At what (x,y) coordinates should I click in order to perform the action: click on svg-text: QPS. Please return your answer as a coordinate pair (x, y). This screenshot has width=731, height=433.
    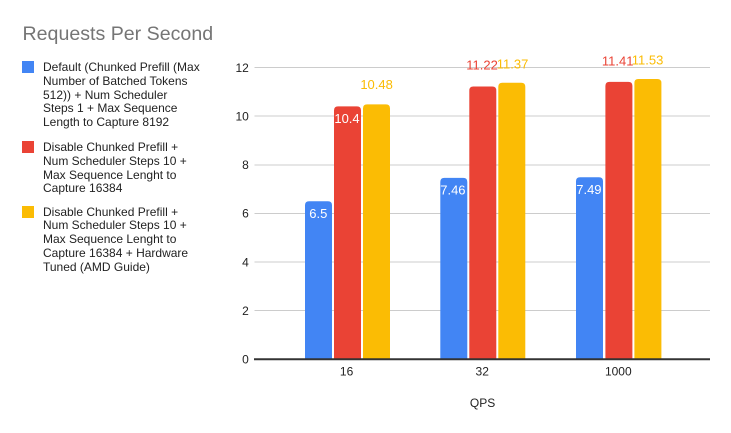
    Looking at the image, I should click on (482, 403).